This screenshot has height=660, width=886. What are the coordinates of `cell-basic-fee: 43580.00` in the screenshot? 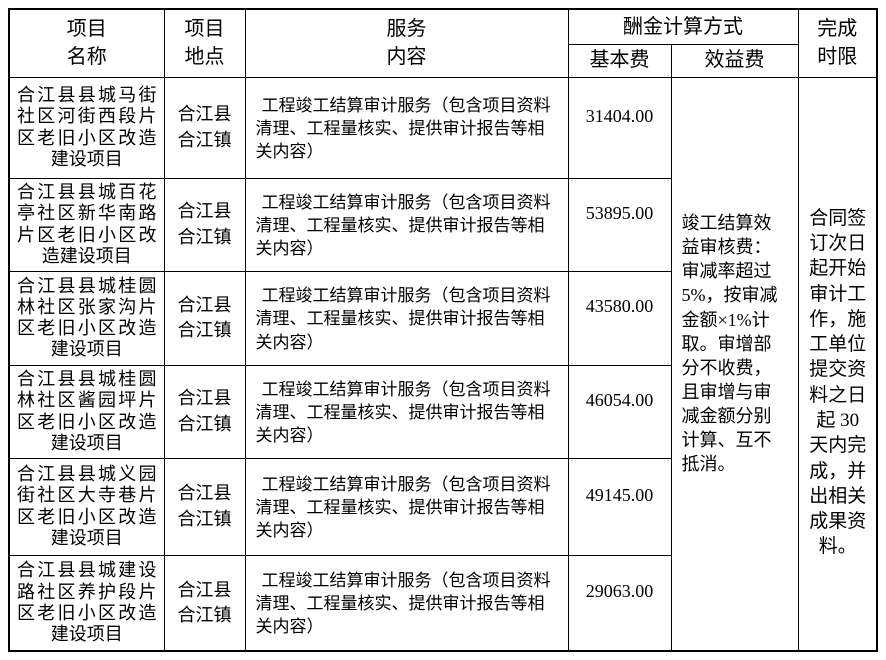 It's located at (619, 318).